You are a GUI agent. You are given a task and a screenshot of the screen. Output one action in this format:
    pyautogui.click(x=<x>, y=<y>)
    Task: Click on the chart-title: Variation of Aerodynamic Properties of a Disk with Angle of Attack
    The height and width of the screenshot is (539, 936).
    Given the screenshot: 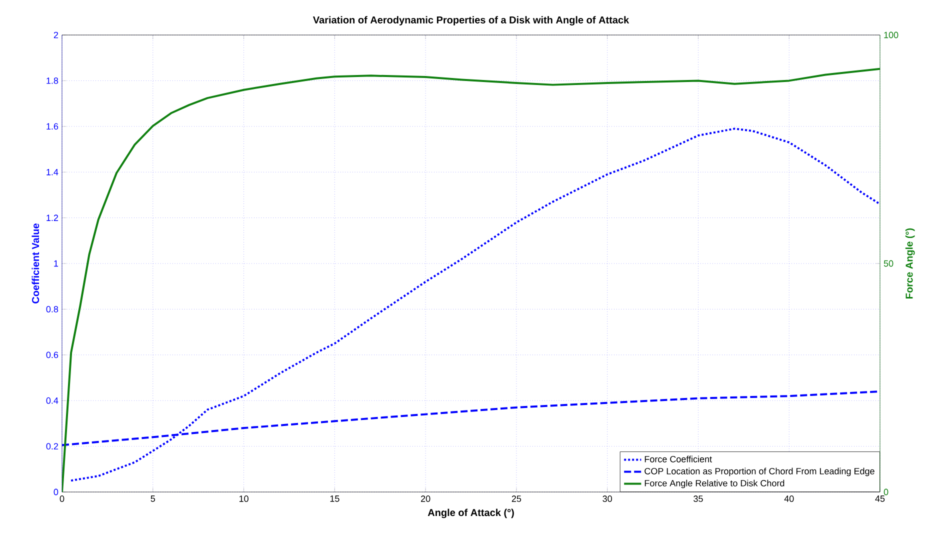 What is the action you would take?
    pyautogui.click(x=471, y=21)
    